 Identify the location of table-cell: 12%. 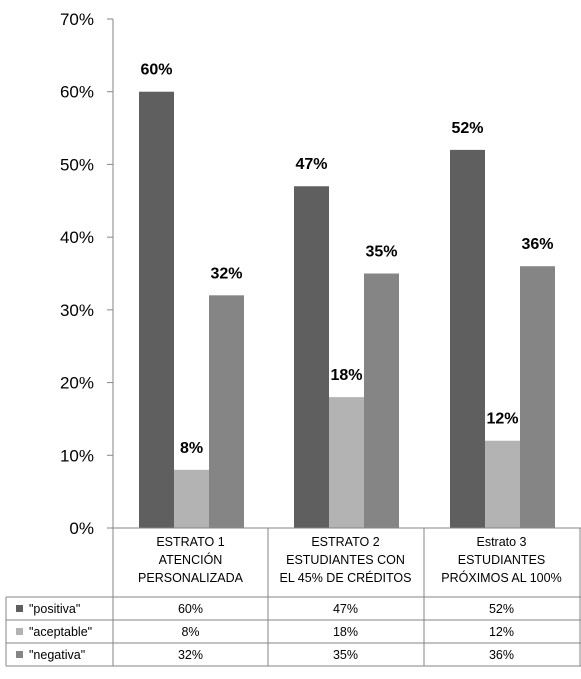
(501, 632).